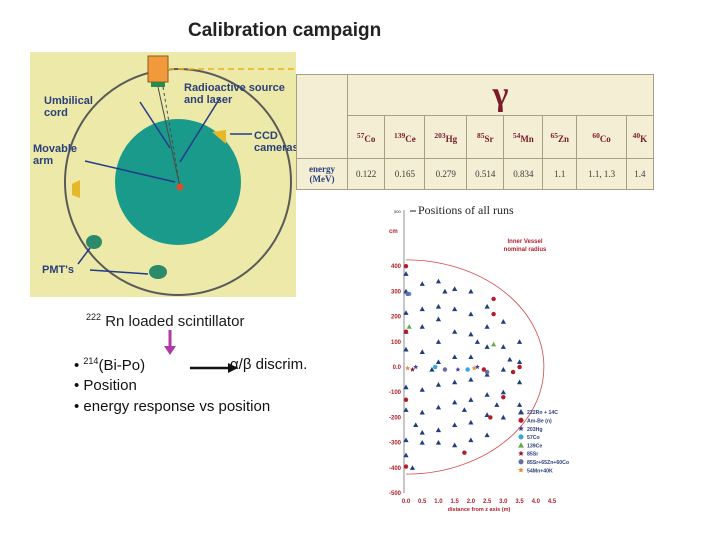  What do you see at coordinates (155, 125) in the screenshot?
I see `umbilical-pointer` at bounding box center [155, 125].